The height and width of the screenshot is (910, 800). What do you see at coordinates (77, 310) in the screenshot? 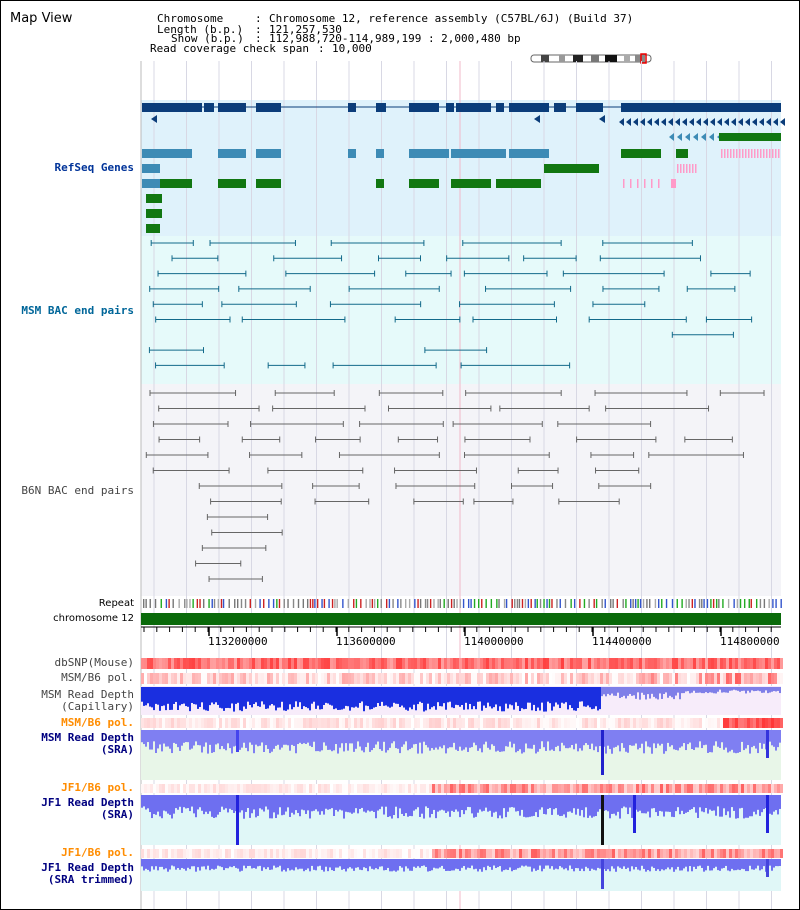
I see `msm-bac-label: MSM BAC end pairs` at bounding box center [77, 310].